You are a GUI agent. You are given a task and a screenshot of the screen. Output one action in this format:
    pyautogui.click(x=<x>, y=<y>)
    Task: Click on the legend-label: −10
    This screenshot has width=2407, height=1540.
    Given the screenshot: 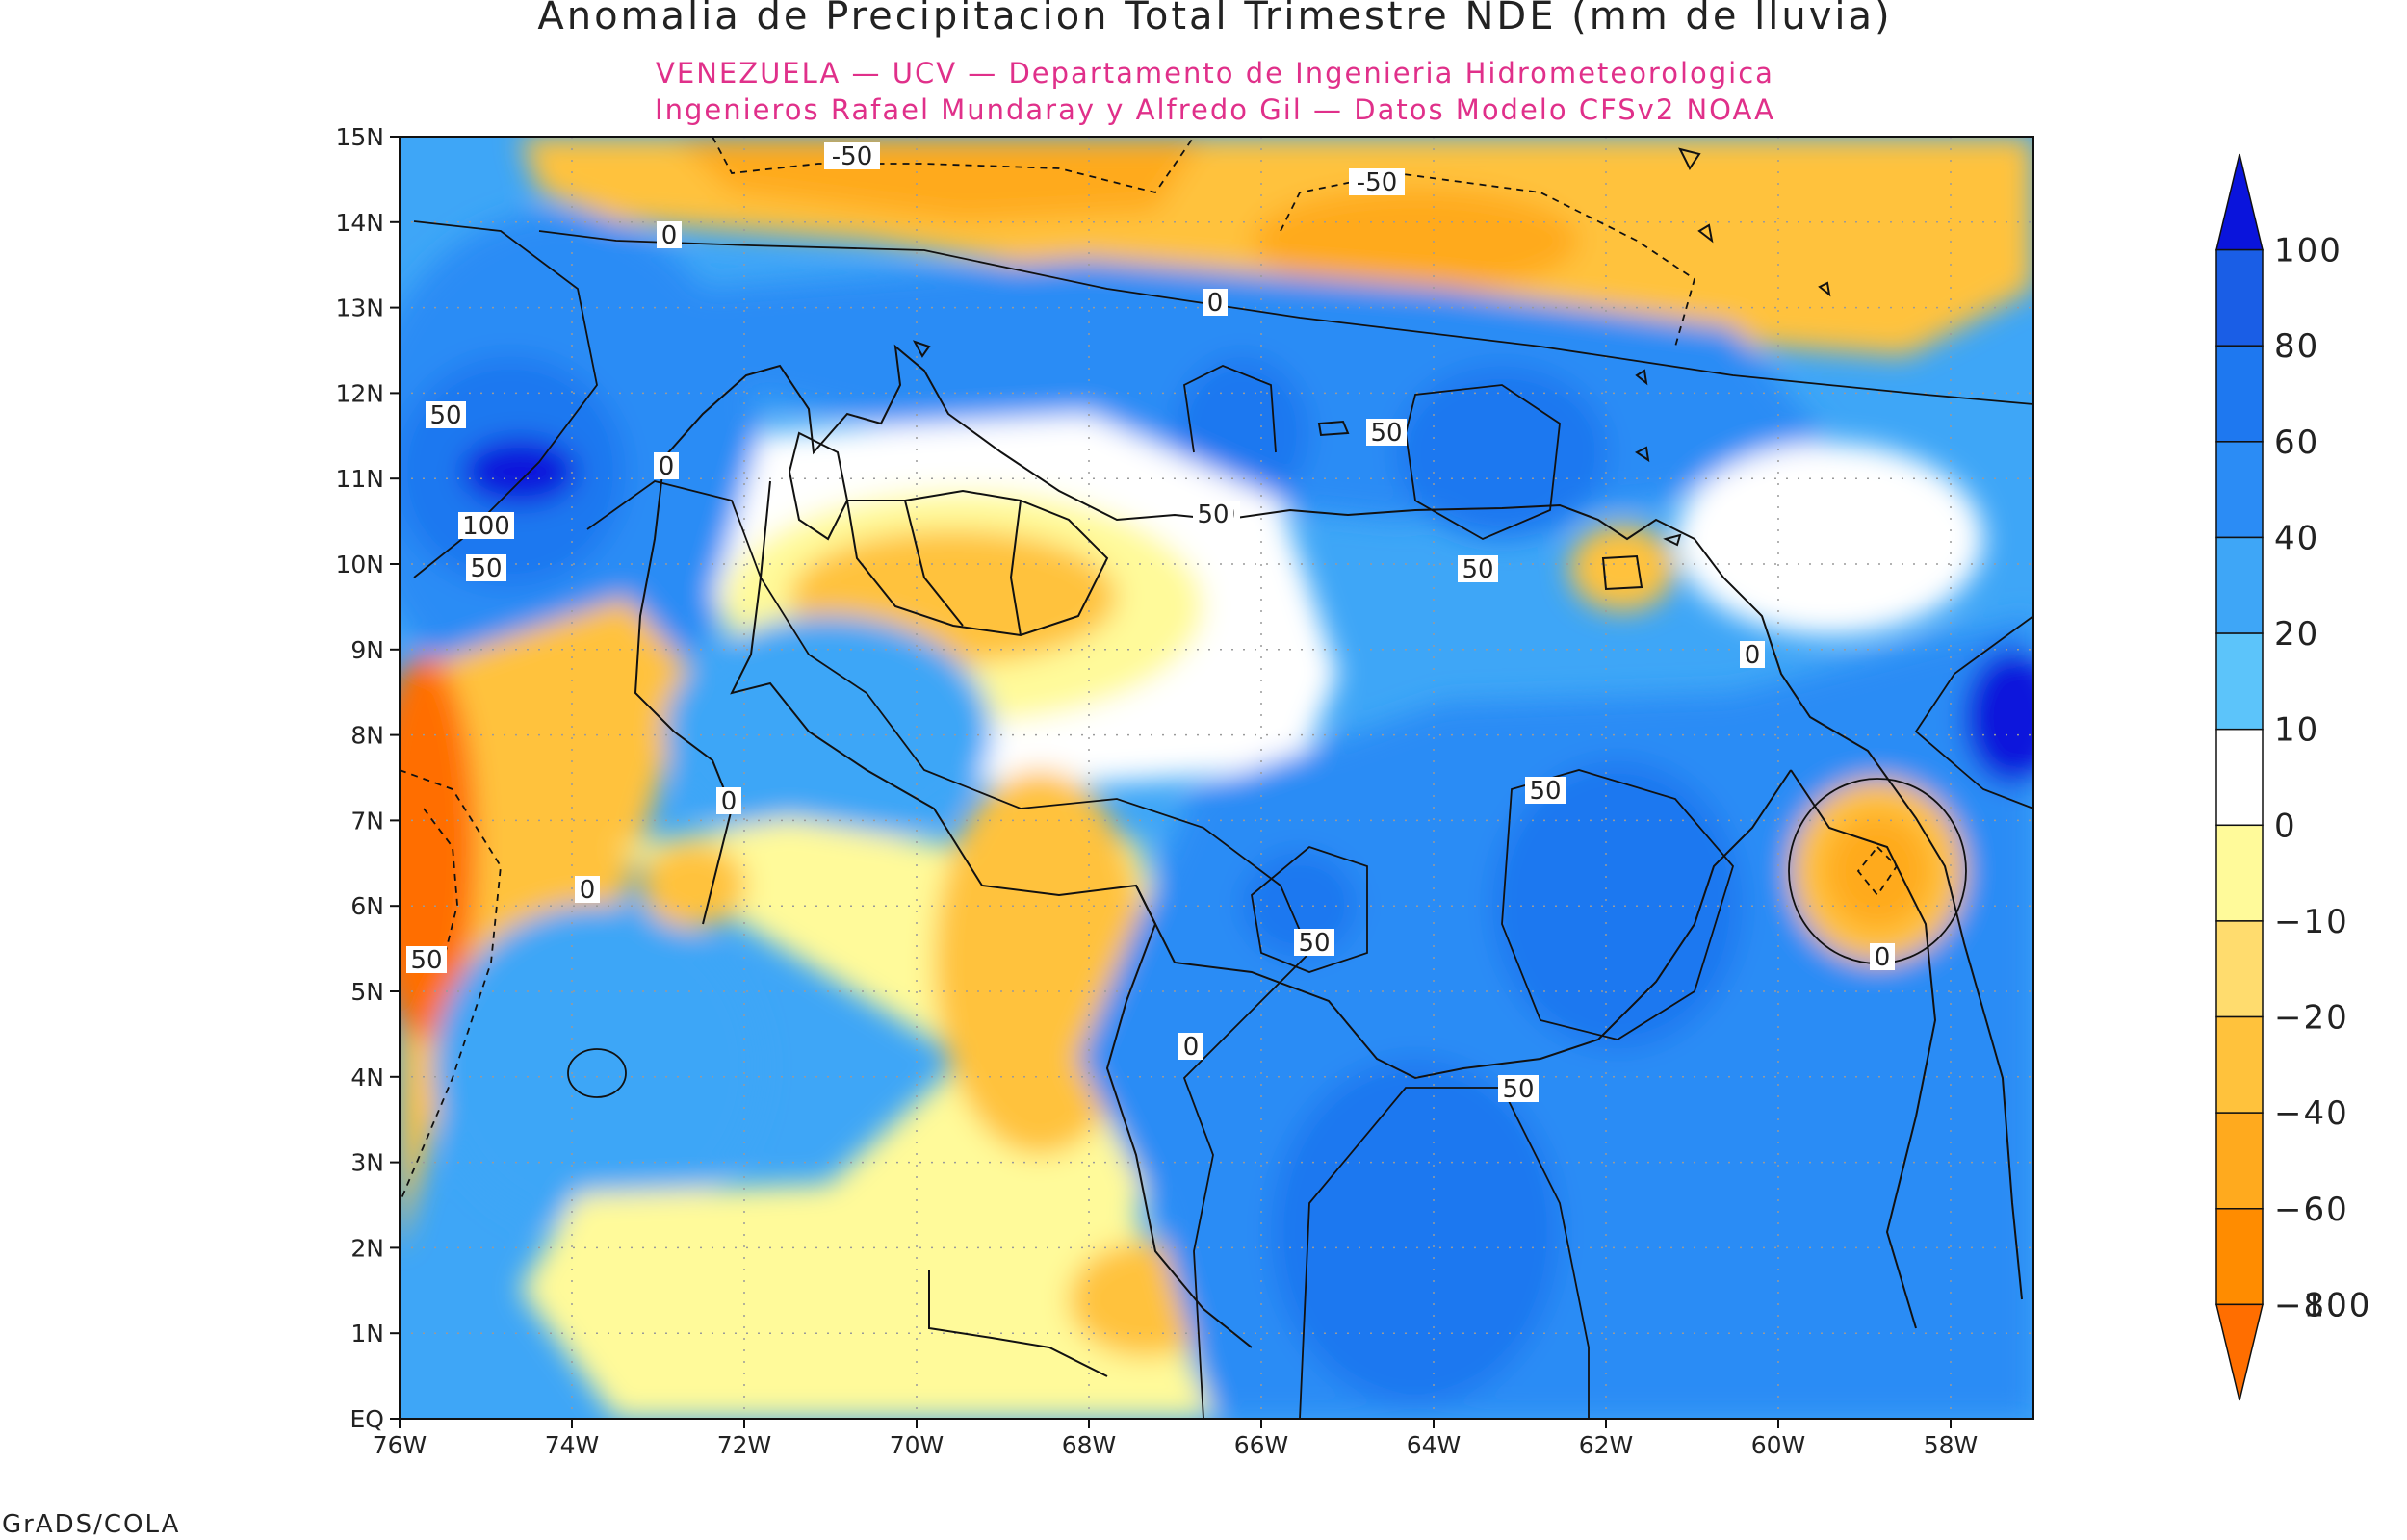 What is the action you would take?
    pyautogui.click(x=2311, y=922)
    